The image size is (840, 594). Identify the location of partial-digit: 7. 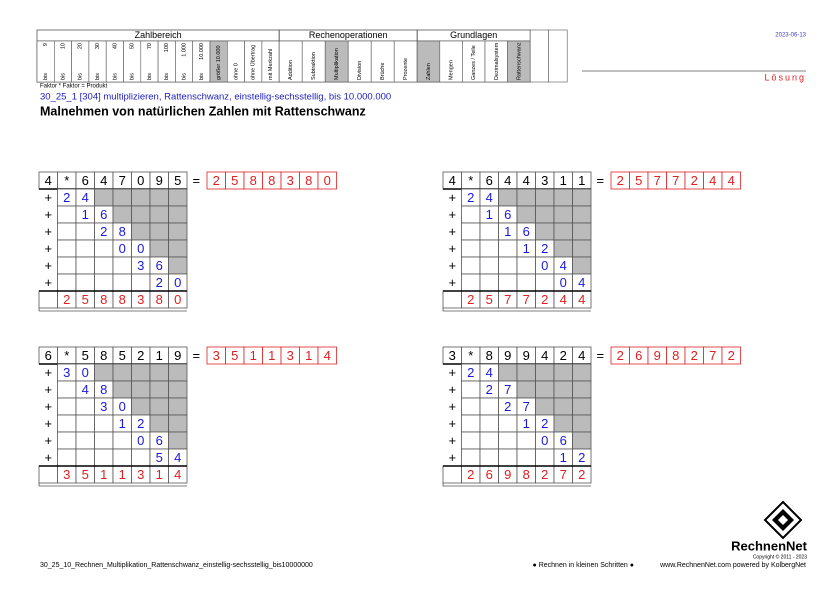
(507, 389).